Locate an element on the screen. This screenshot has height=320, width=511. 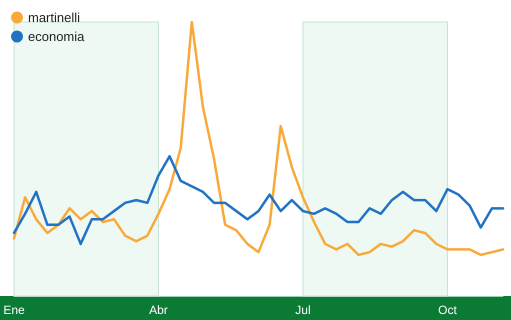
x-tick-label: Ene is located at coordinates (14, 310).